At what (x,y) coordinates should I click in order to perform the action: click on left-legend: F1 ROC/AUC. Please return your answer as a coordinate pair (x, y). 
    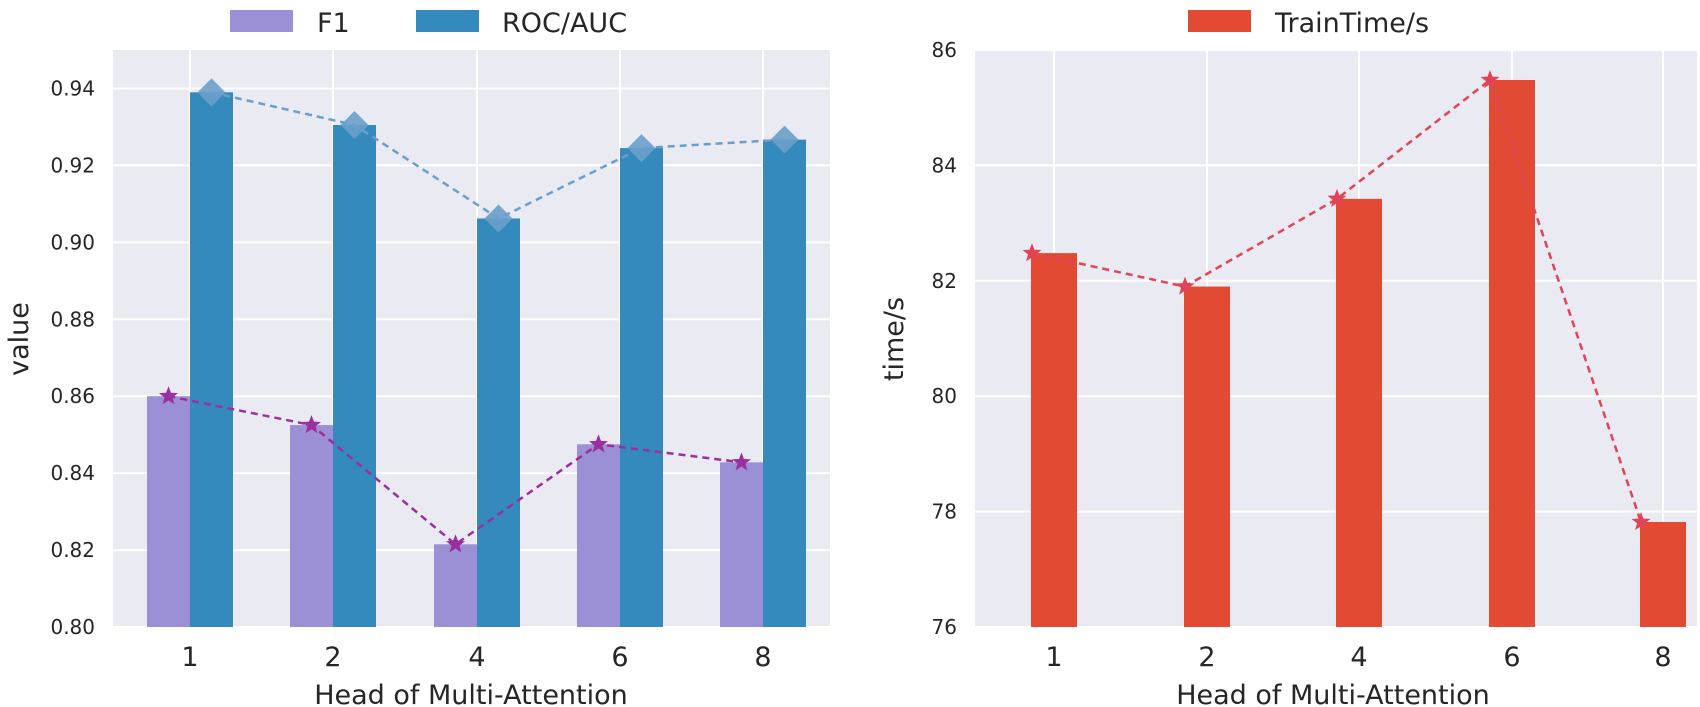
    Looking at the image, I should click on (428, 23).